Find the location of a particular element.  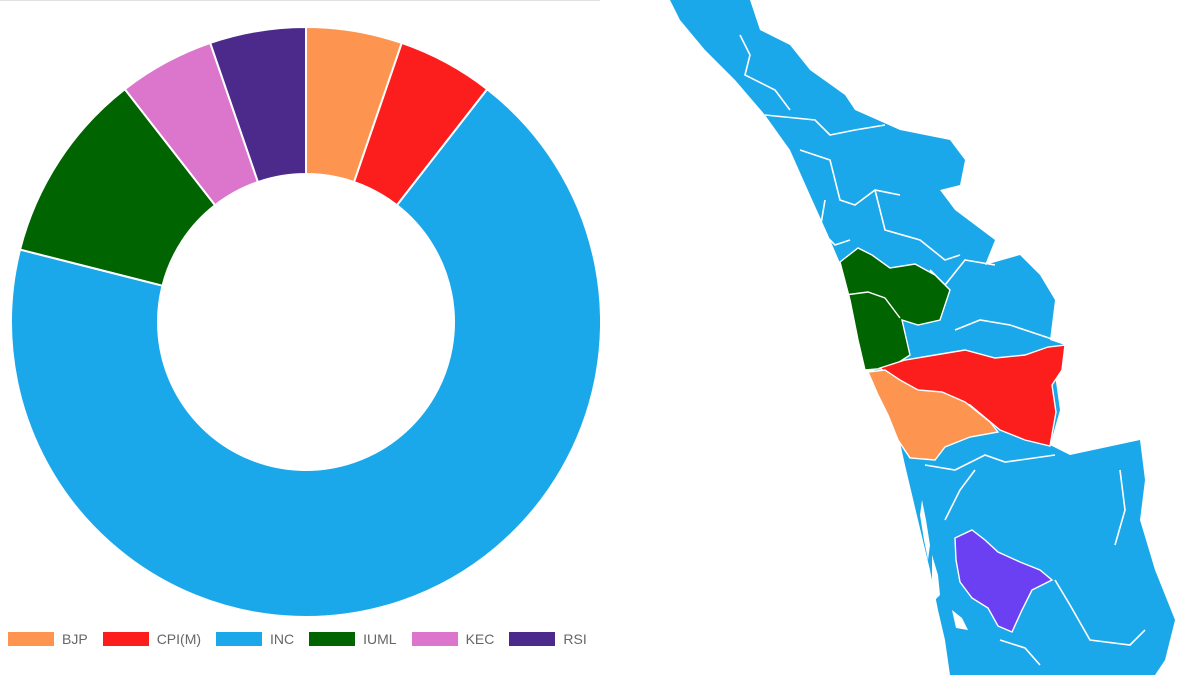

slice-rsi is located at coordinates (257, 104).